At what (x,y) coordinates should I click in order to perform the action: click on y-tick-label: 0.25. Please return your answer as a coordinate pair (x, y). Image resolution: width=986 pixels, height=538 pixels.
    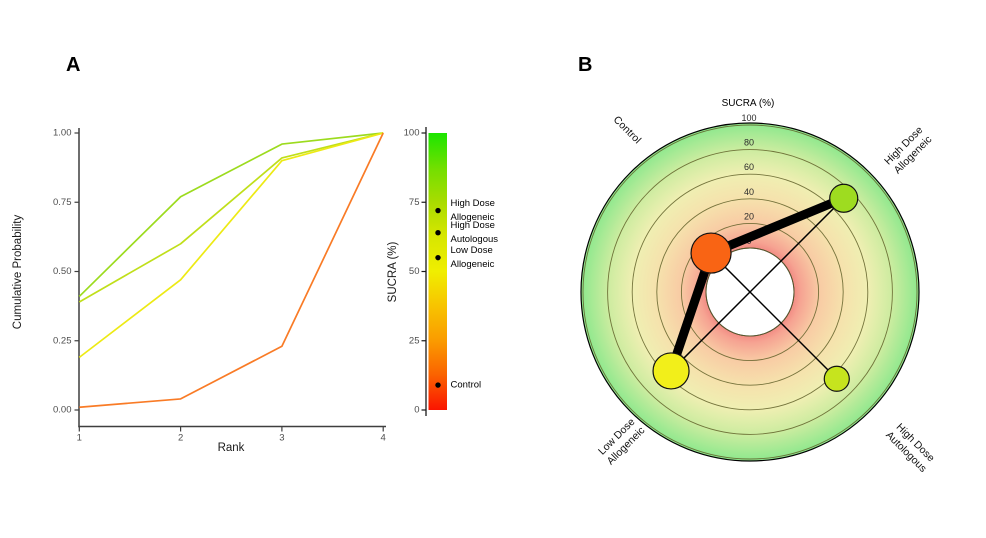
    Looking at the image, I should click on (62, 340).